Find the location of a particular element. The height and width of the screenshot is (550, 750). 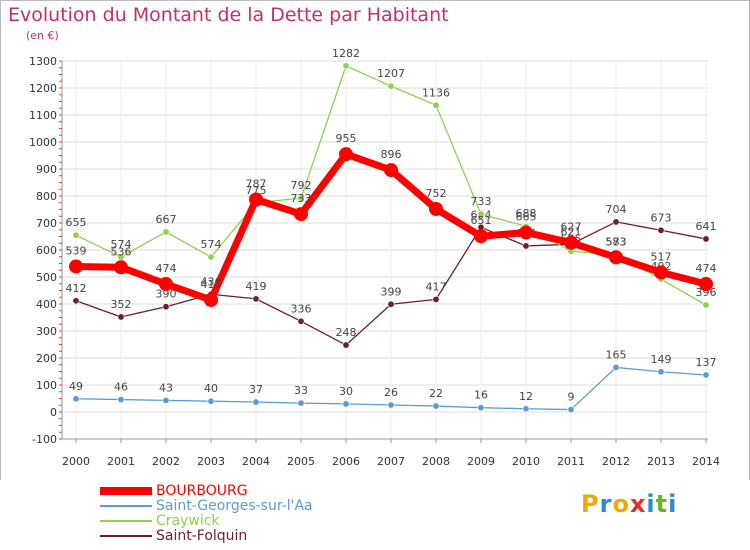

data-label: 641 is located at coordinates (706, 226).